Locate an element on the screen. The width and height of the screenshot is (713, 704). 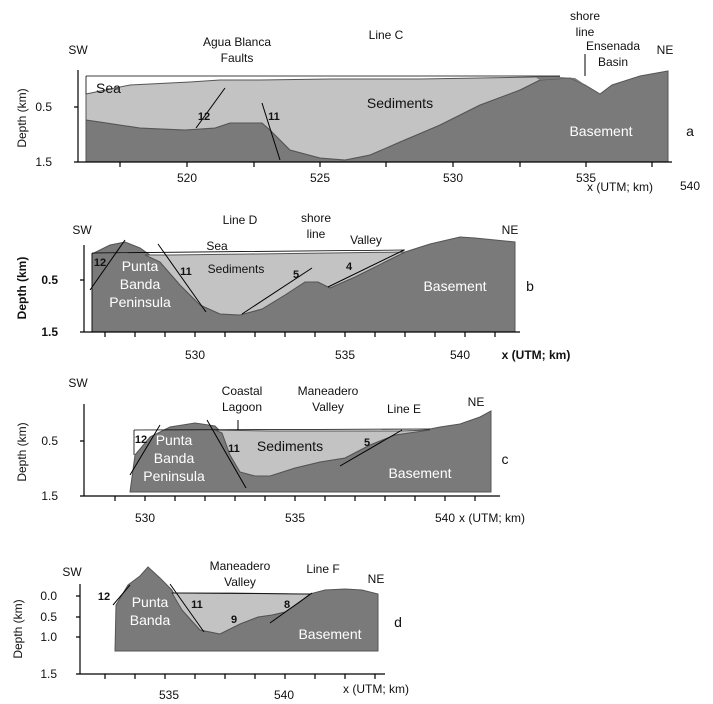
panel-b-xtick-1: 535 is located at coordinates (345, 355).